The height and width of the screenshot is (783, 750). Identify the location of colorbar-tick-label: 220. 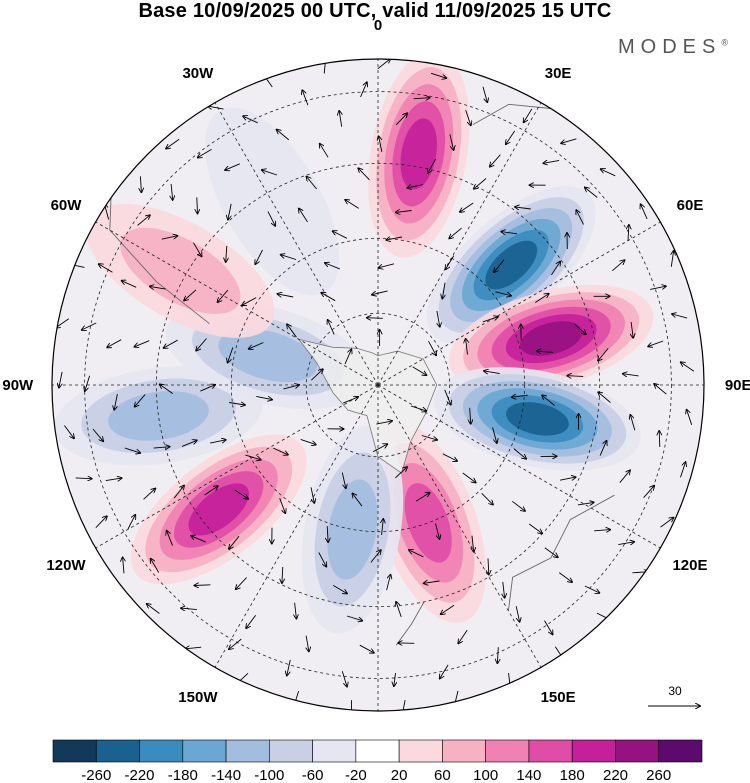
(615, 775).